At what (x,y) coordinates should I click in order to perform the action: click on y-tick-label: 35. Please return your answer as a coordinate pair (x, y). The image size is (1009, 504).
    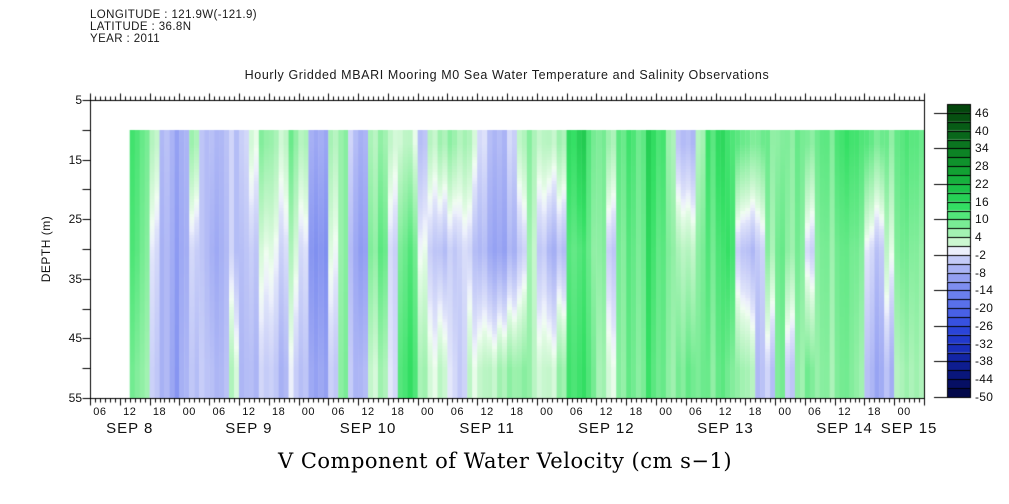
    Looking at the image, I should click on (75, 278).